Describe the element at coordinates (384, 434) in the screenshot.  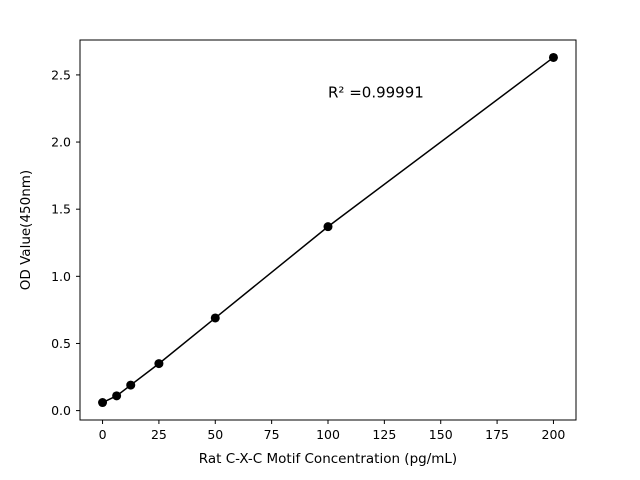
I see `x-tick-label: 125` at that location.